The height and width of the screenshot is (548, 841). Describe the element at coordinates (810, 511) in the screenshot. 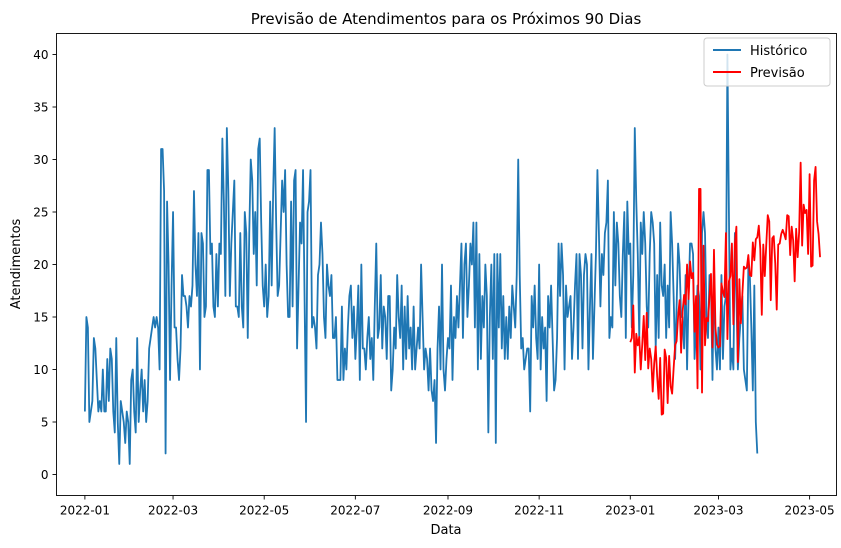

I see `x-tick-label: 2023-05` at that location.